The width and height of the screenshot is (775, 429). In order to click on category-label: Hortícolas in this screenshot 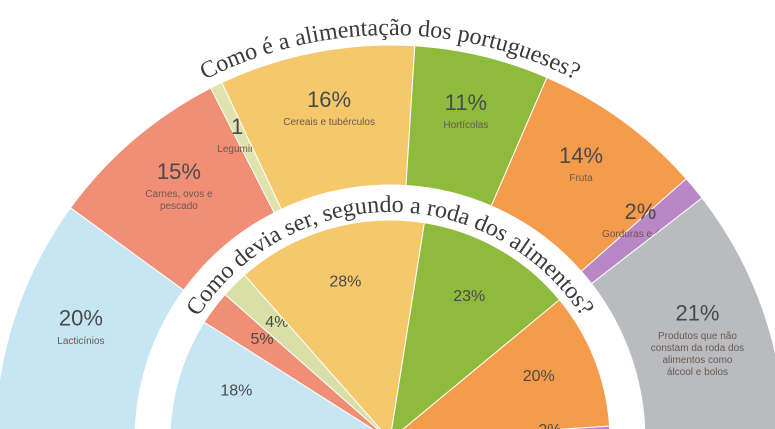, I will do `click(466, 125)`.